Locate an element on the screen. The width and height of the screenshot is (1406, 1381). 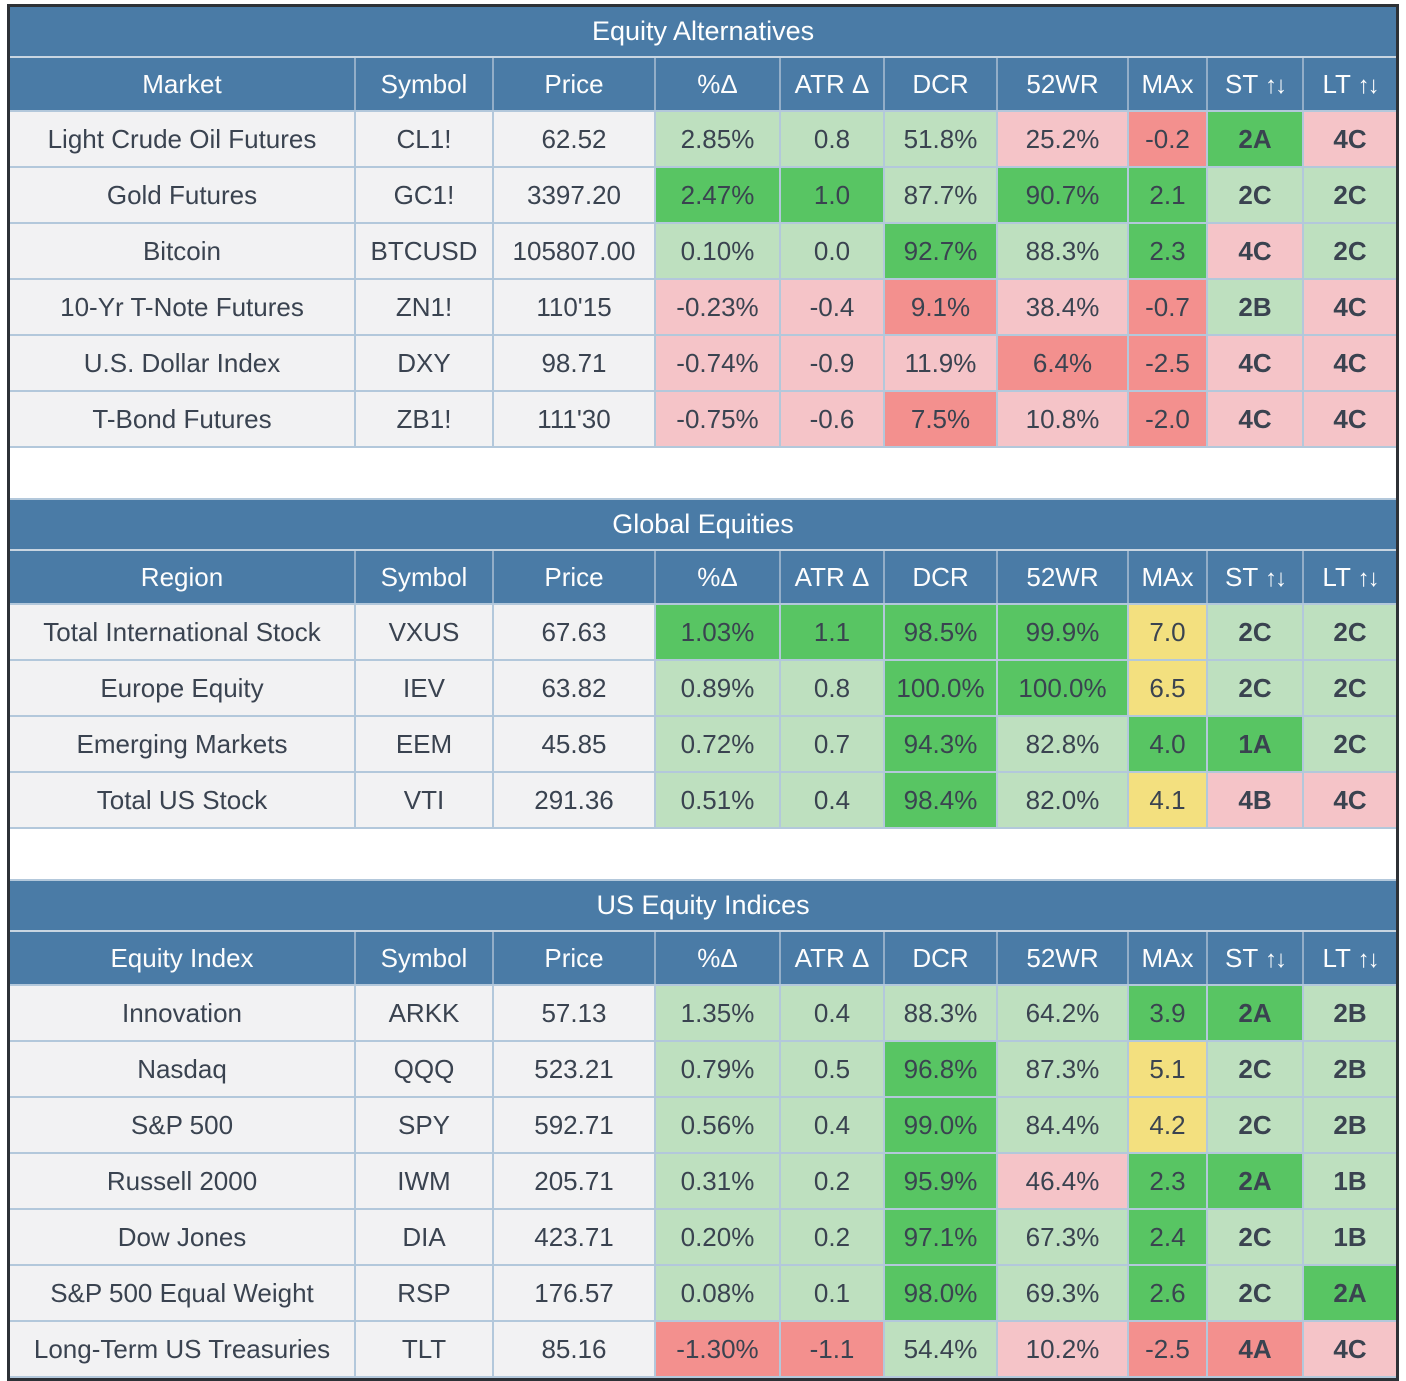
price: 205.71 is located at coordinates (574, 1181).